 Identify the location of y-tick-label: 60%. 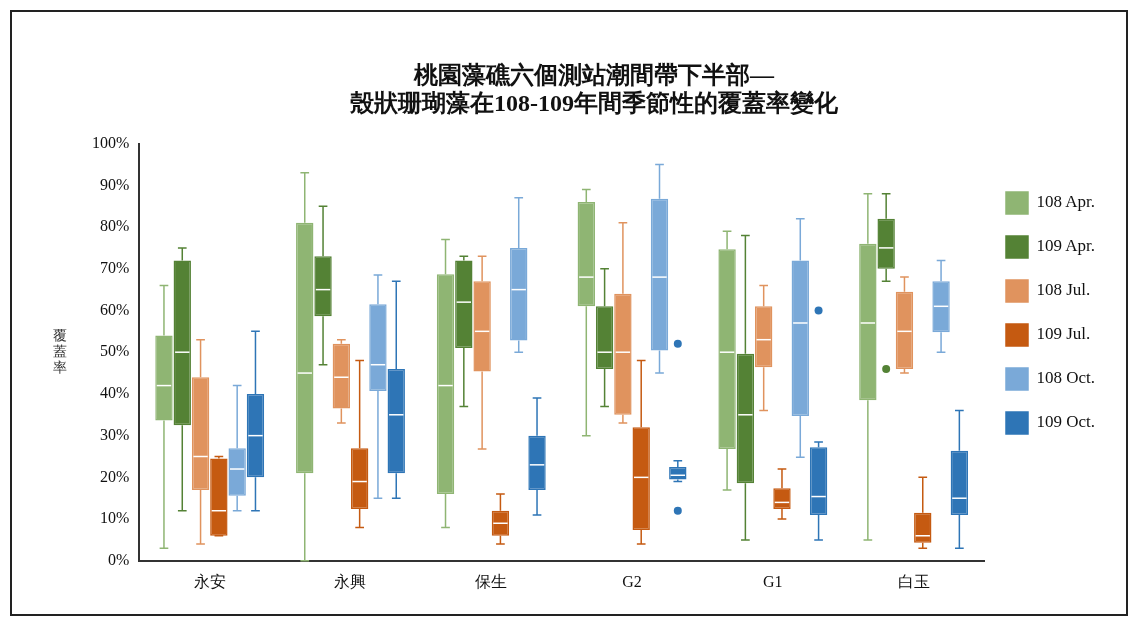
(115, 309).